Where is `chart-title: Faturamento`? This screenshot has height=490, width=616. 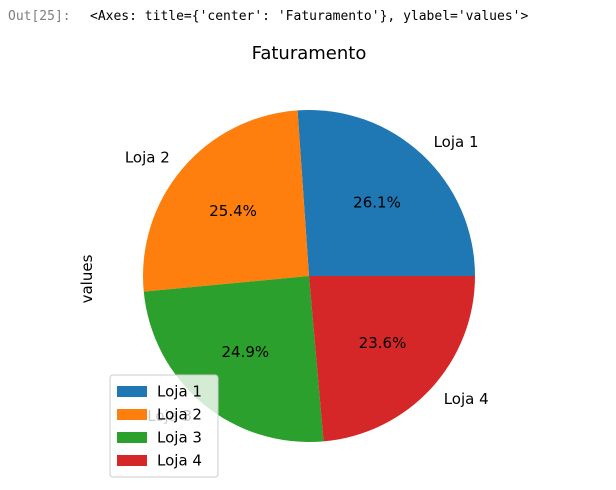
chart-title: Faturamento is located at coordinates (309, 53).